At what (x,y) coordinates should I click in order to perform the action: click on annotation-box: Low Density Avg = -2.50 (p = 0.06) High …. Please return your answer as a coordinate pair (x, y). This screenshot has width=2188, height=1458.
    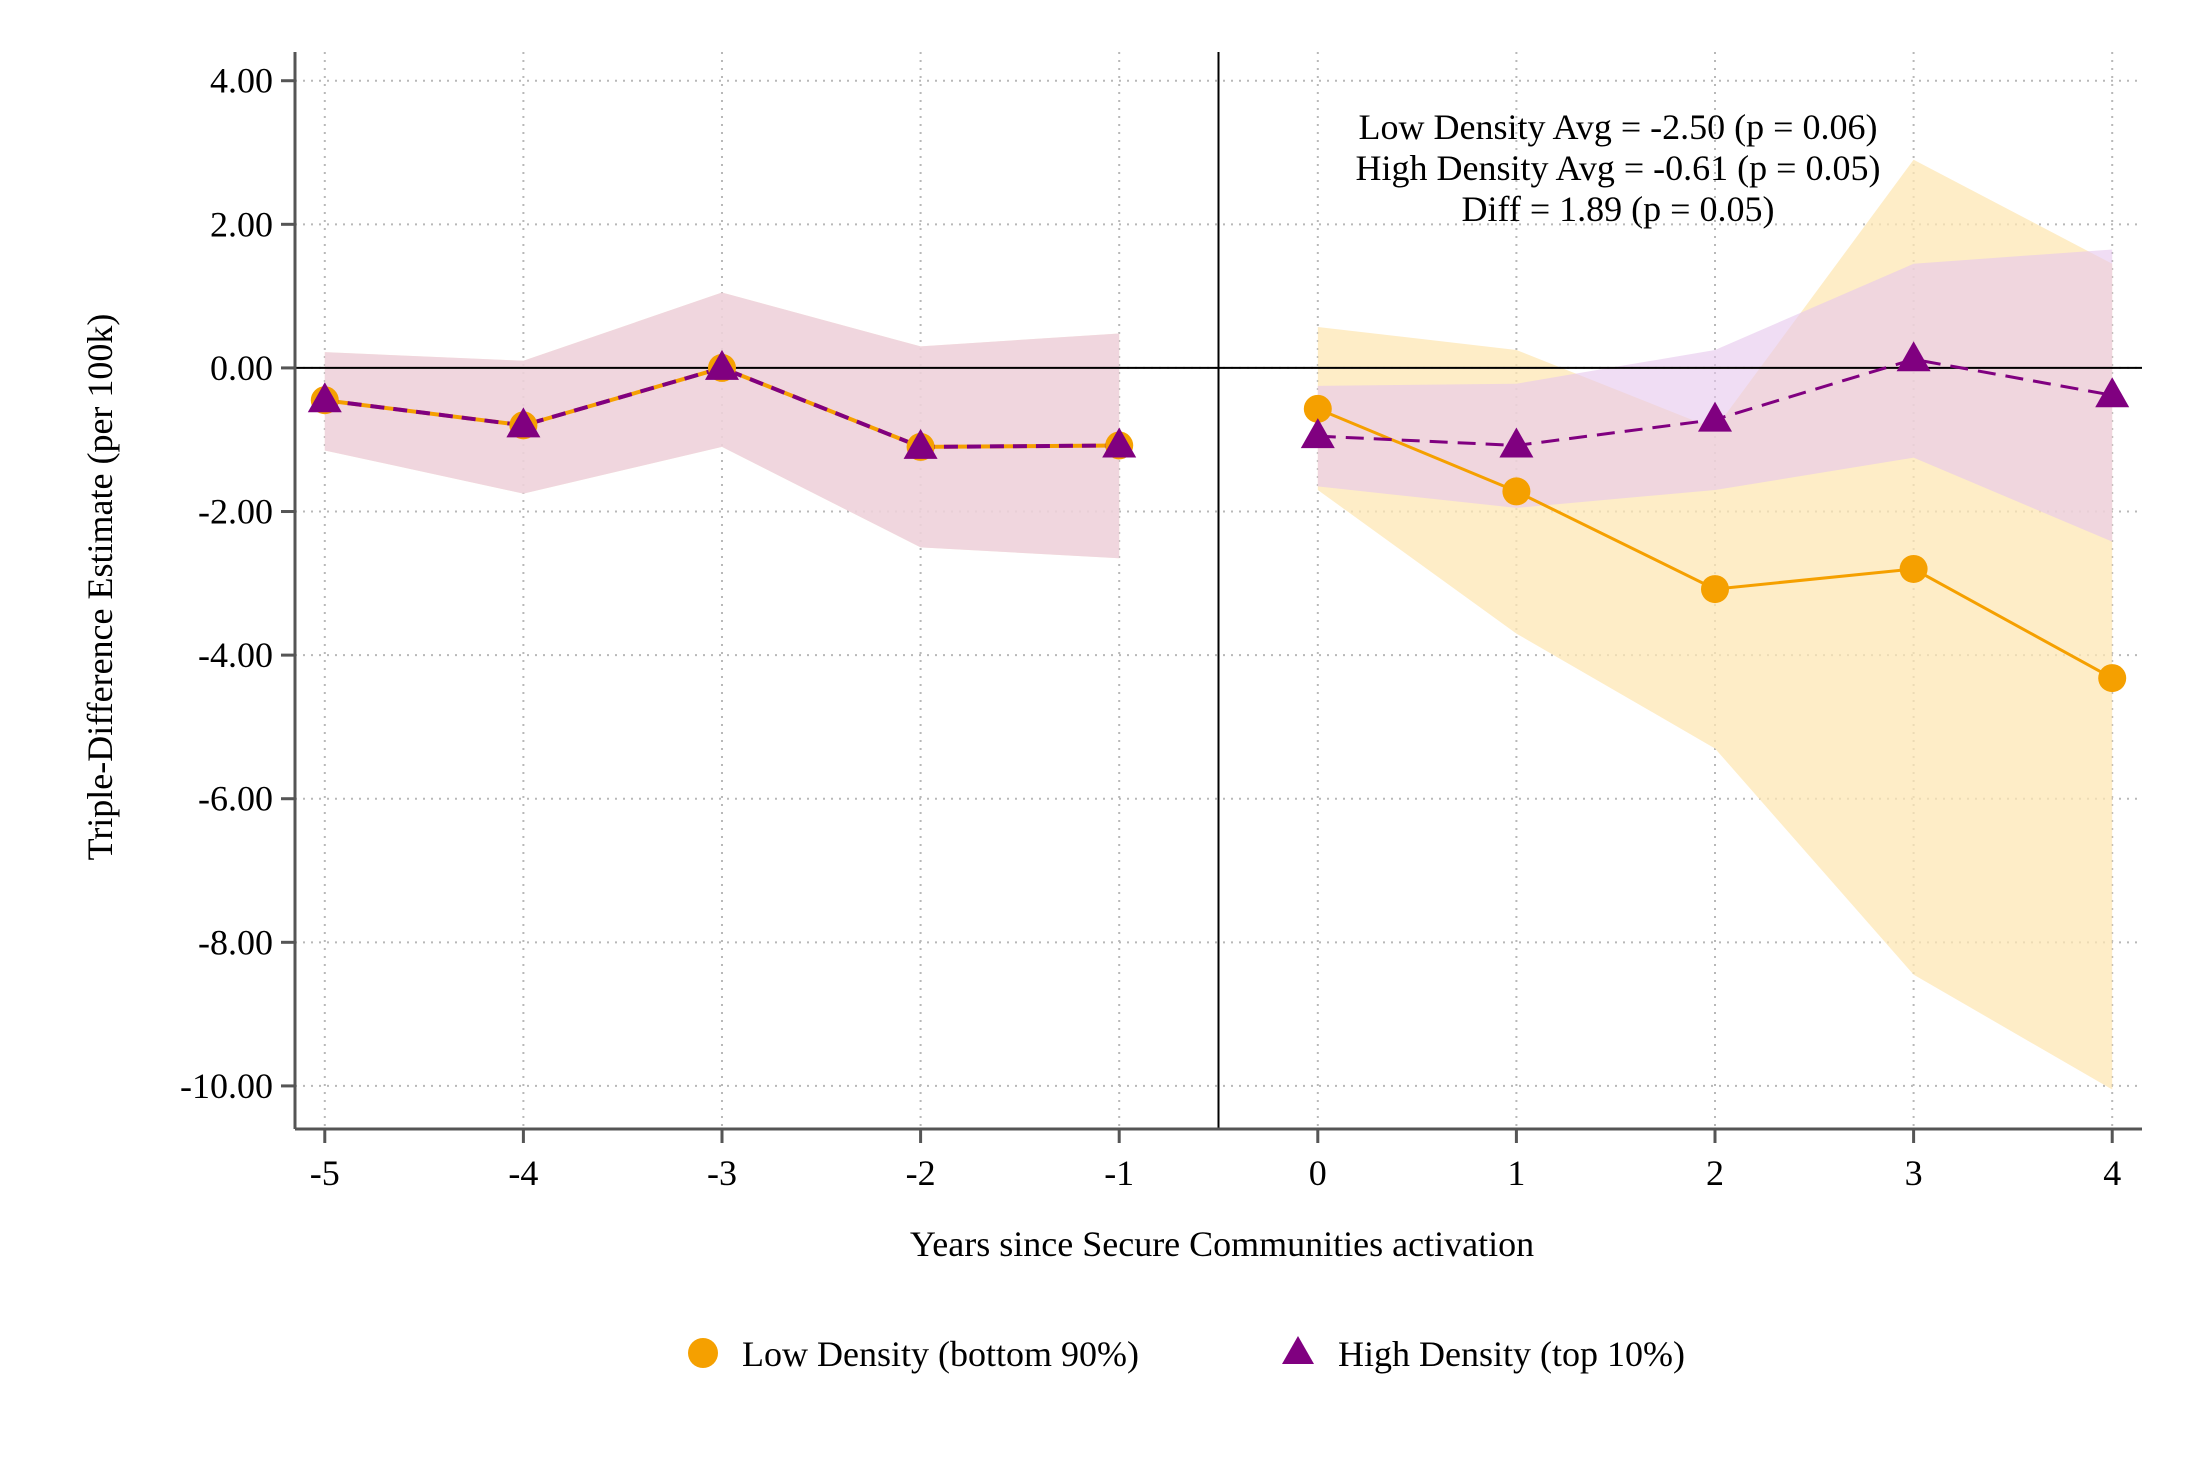
    Looking at the image, I should click on (1618, 168).